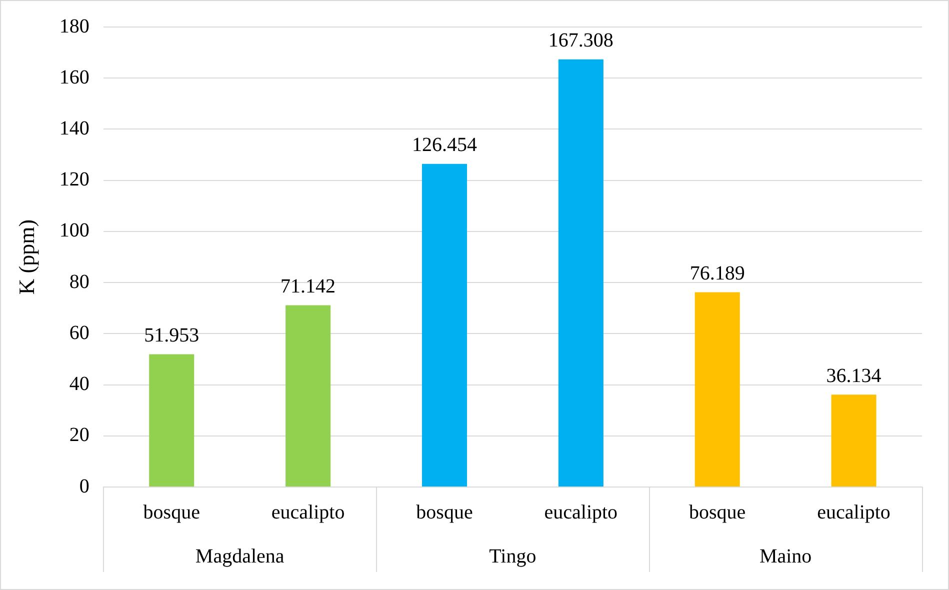 This screenshot has width=949, height=590. I want to click on y-tick-label: 20, so click(79, 435).